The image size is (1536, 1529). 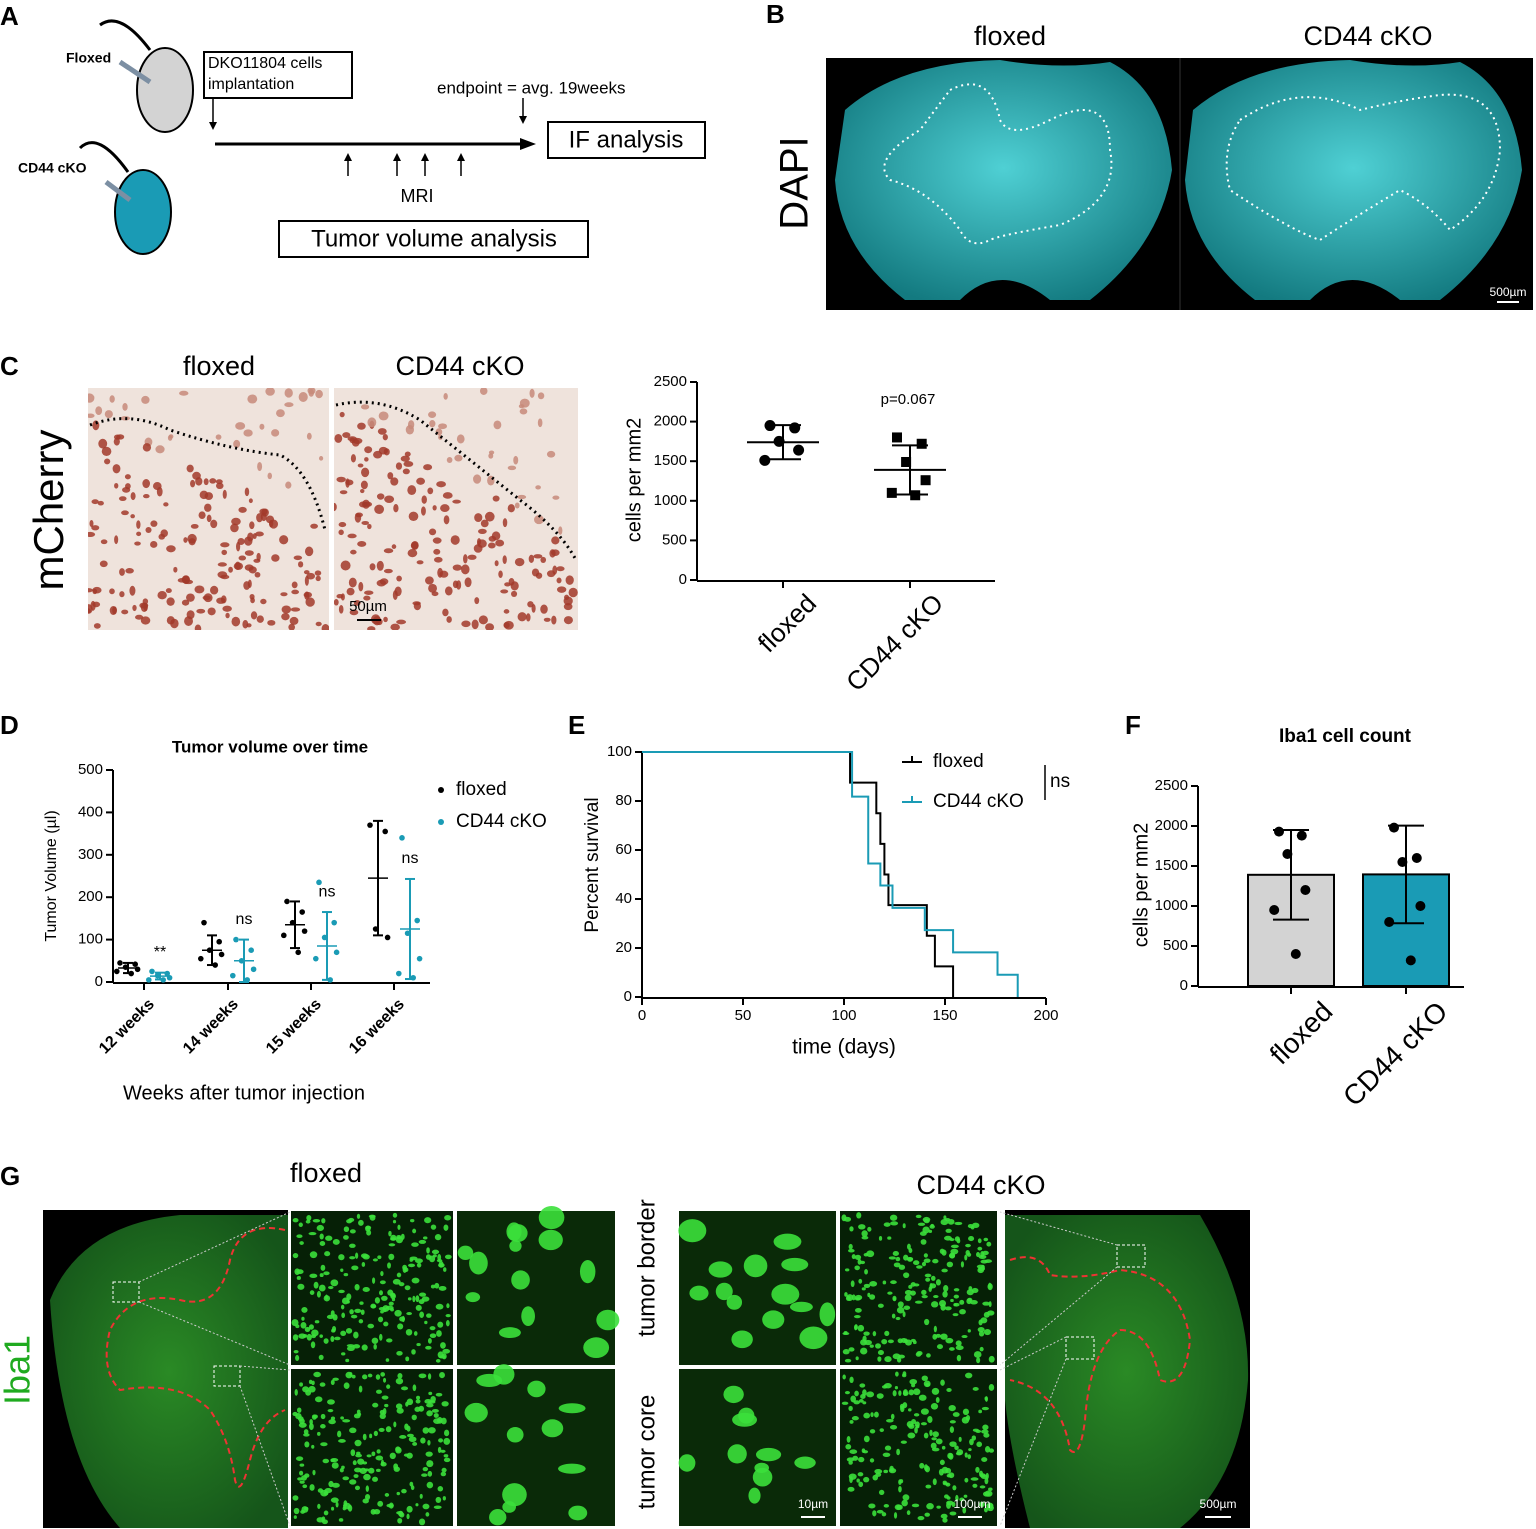 What do you see at coordinates (368, 606) in the screenshot?
I see `scale-label: 50µm` at bounding box center [368, 606].